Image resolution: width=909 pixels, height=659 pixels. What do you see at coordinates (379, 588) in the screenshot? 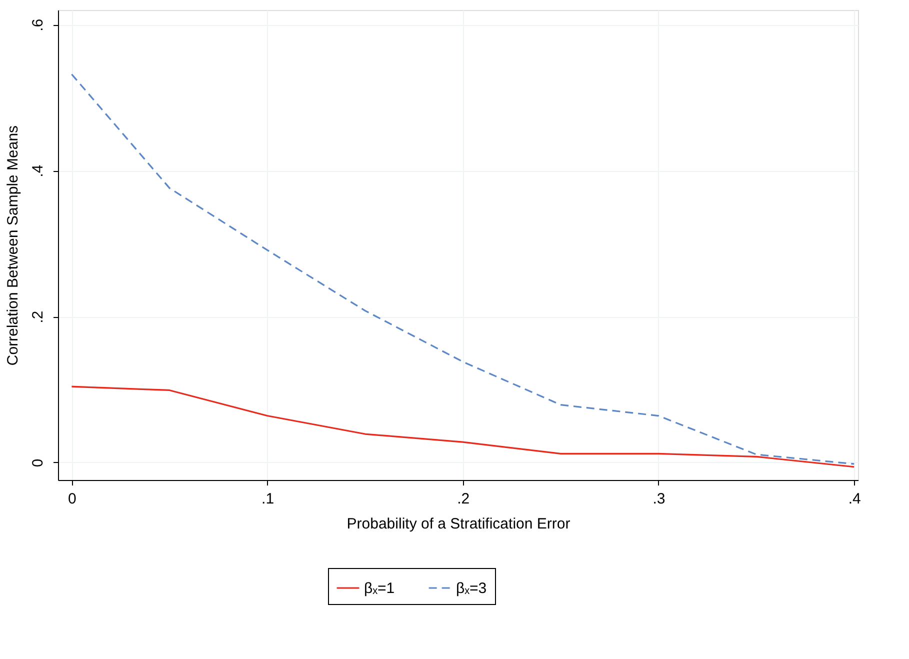
I see `legend-label: βₓ=1` at bounding box center [379, 588].